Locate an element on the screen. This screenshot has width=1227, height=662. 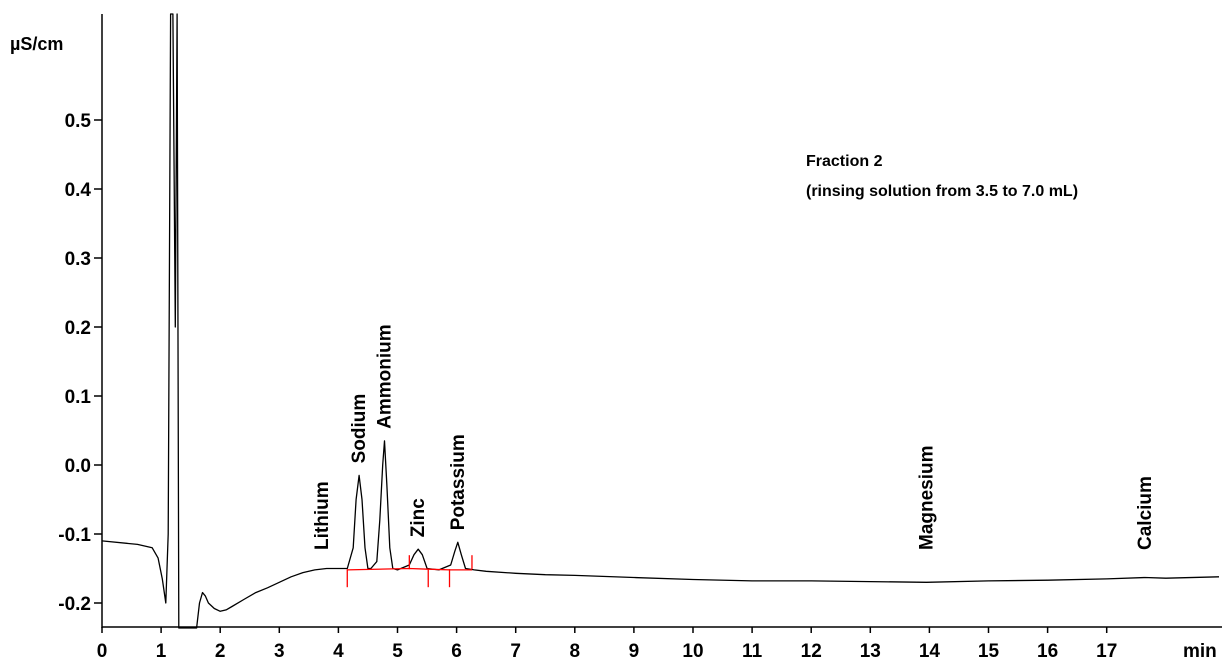
y-tick-label: 0.3 is located at coordinates (78, 259).